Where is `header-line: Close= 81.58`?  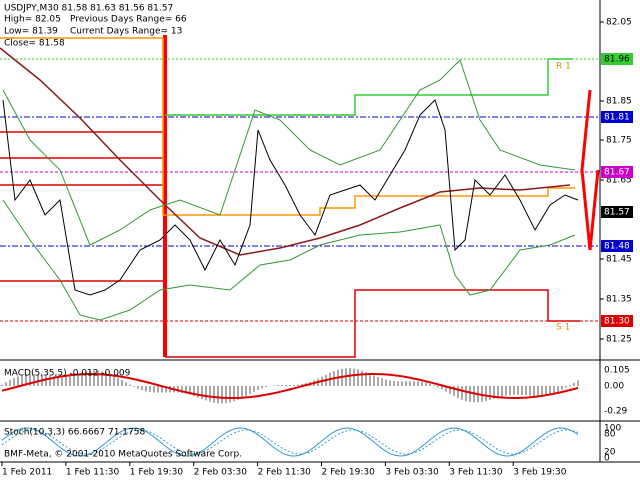
header-line: Close= 81.58 is located at coordinates (34, 44).